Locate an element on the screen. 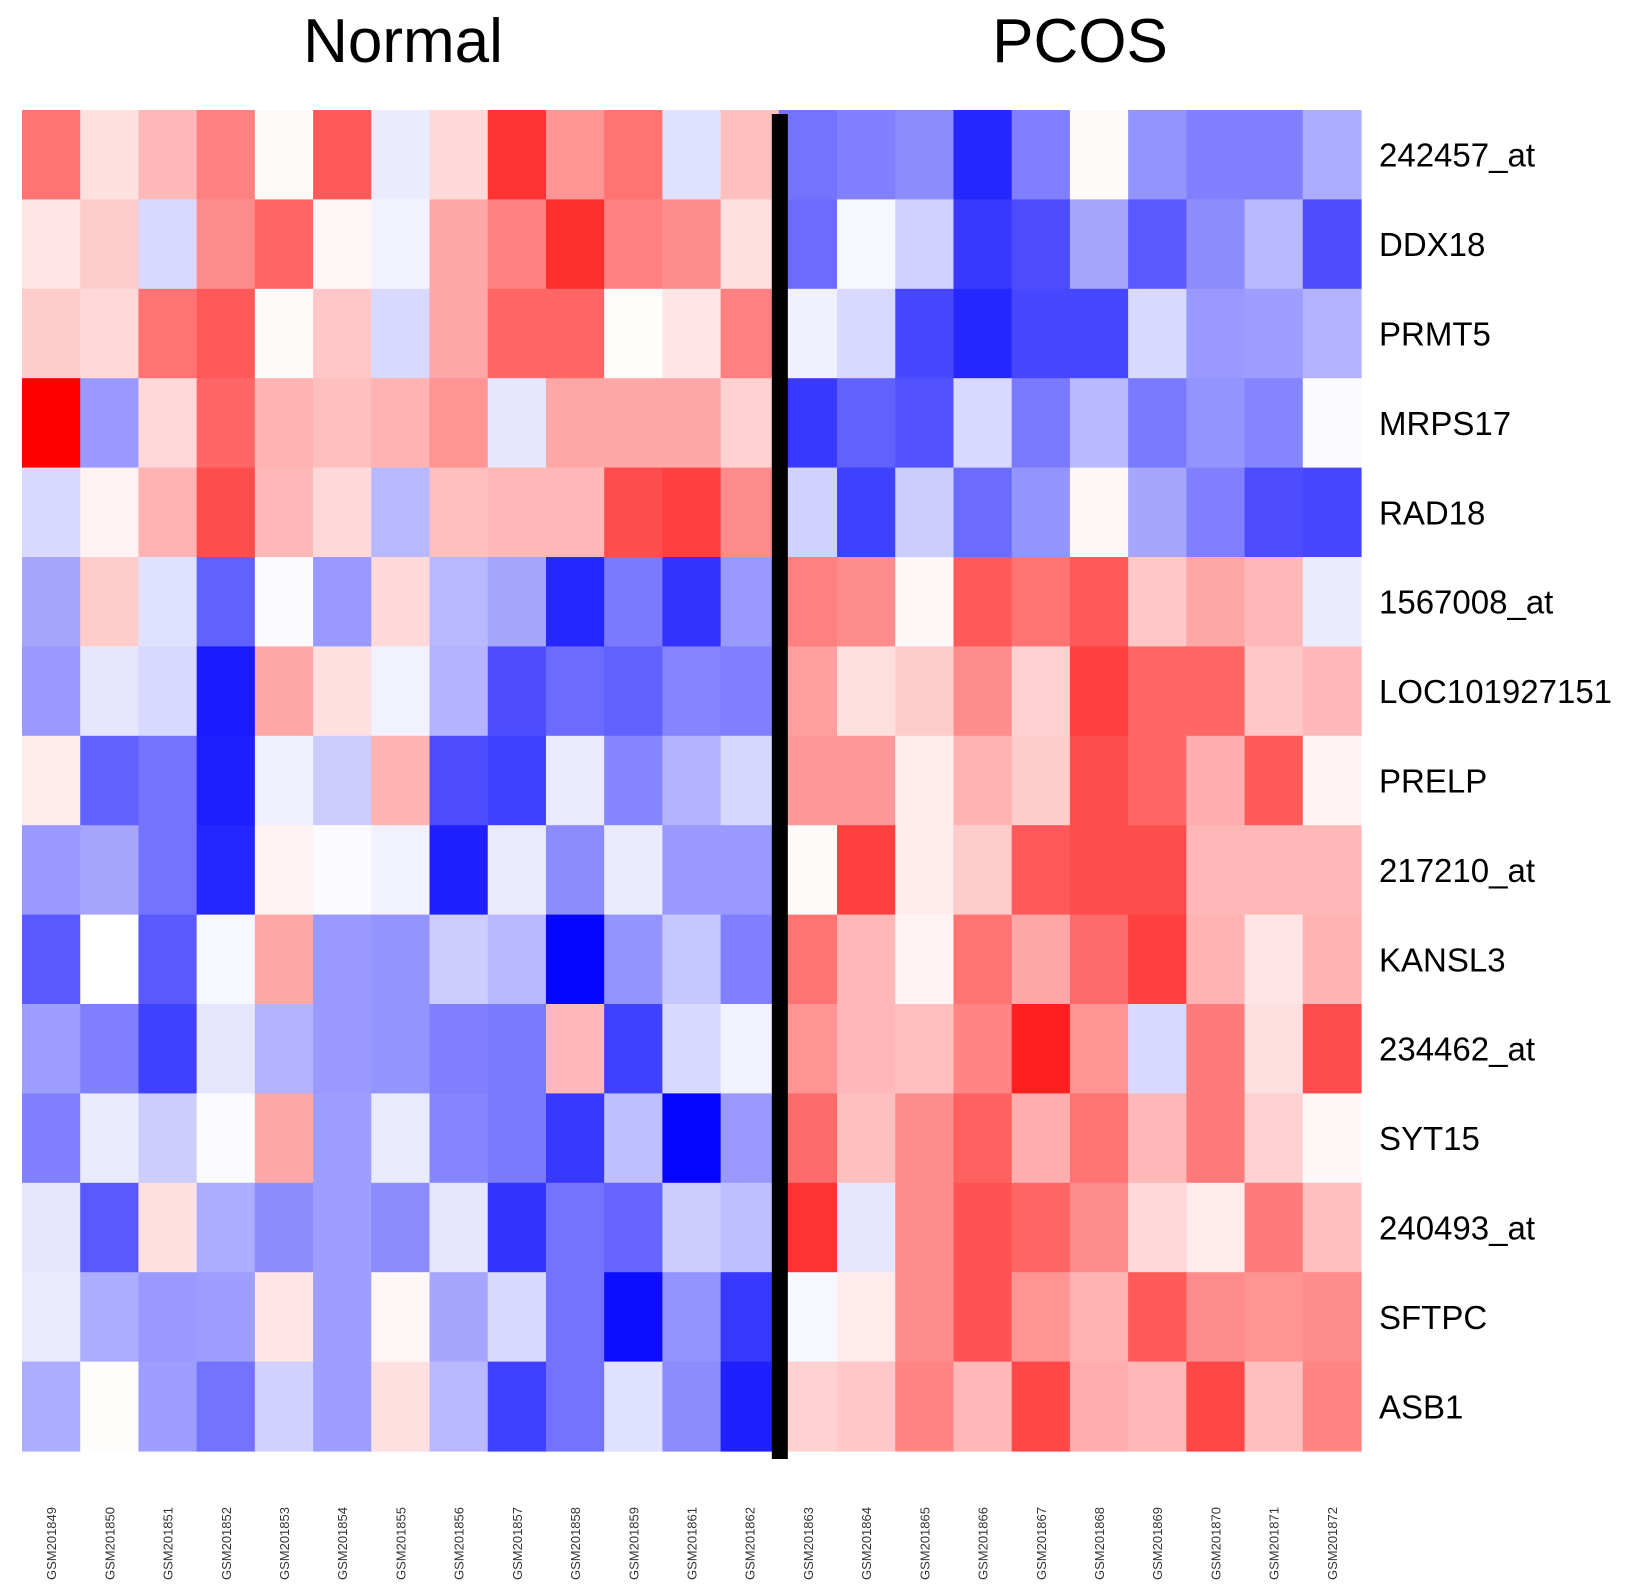 The image size is (1634, 1592). row-label: DDX18 is located at coordinates (1432, 244).